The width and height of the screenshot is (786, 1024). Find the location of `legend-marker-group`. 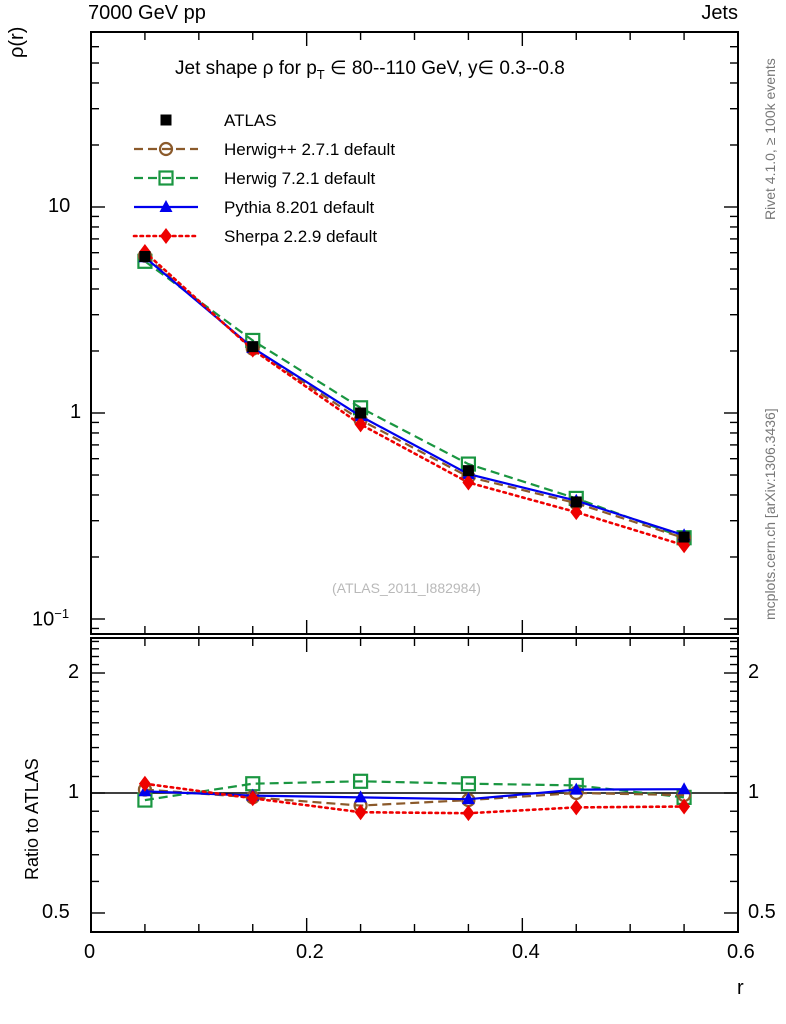

legend-marker-group is located at coordinates (166, 179).